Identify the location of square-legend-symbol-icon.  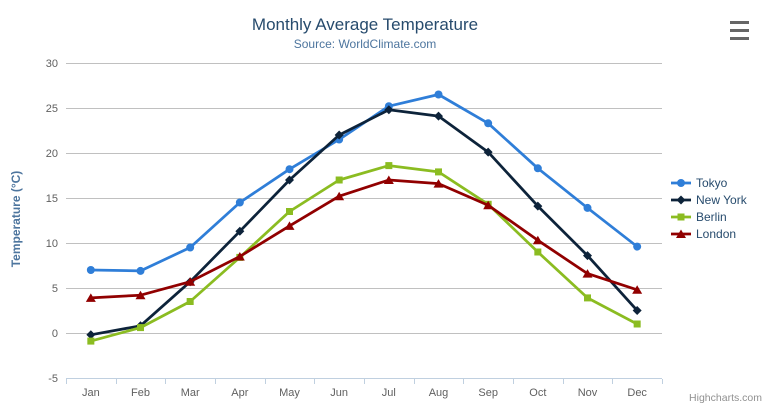
(681, 216).